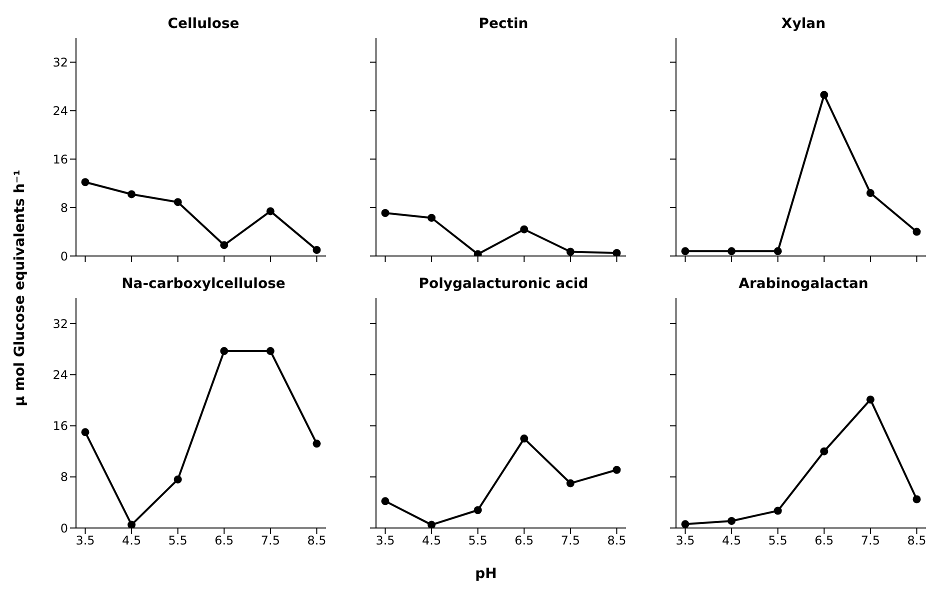 The width and height of the screenshot is (951, 612). I want to click on chart-title: Pectin, so click(504, 24).